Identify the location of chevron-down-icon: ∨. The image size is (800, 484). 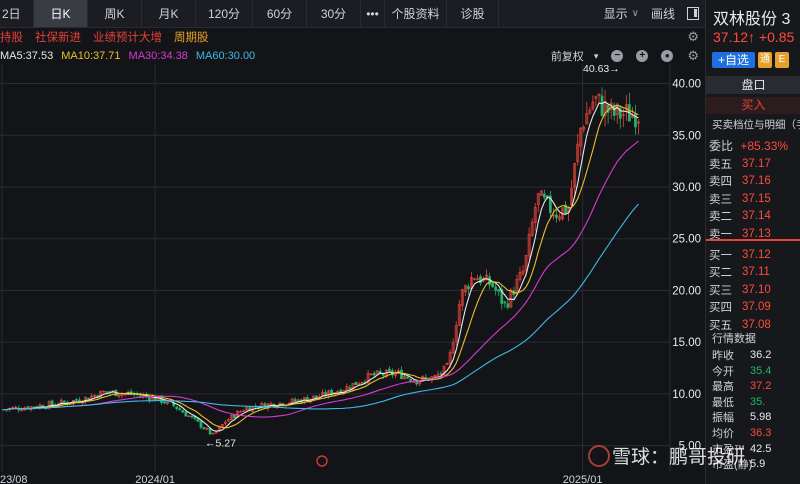
(635, 13).